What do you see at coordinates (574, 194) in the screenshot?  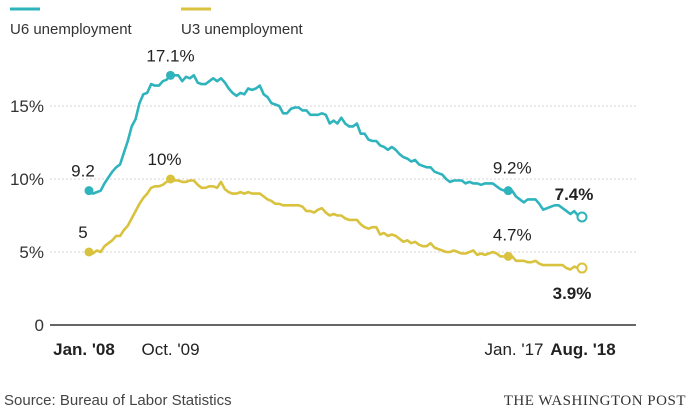 I see `annotation-label: 7.4%` at bounding box center [574, 194].